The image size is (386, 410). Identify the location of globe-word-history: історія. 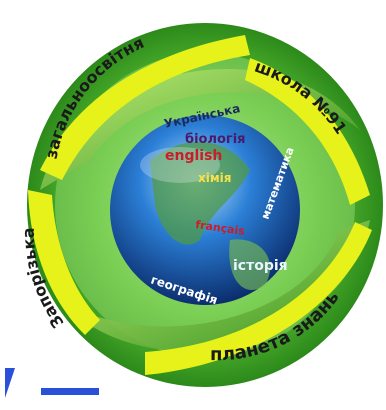
(260, 266).